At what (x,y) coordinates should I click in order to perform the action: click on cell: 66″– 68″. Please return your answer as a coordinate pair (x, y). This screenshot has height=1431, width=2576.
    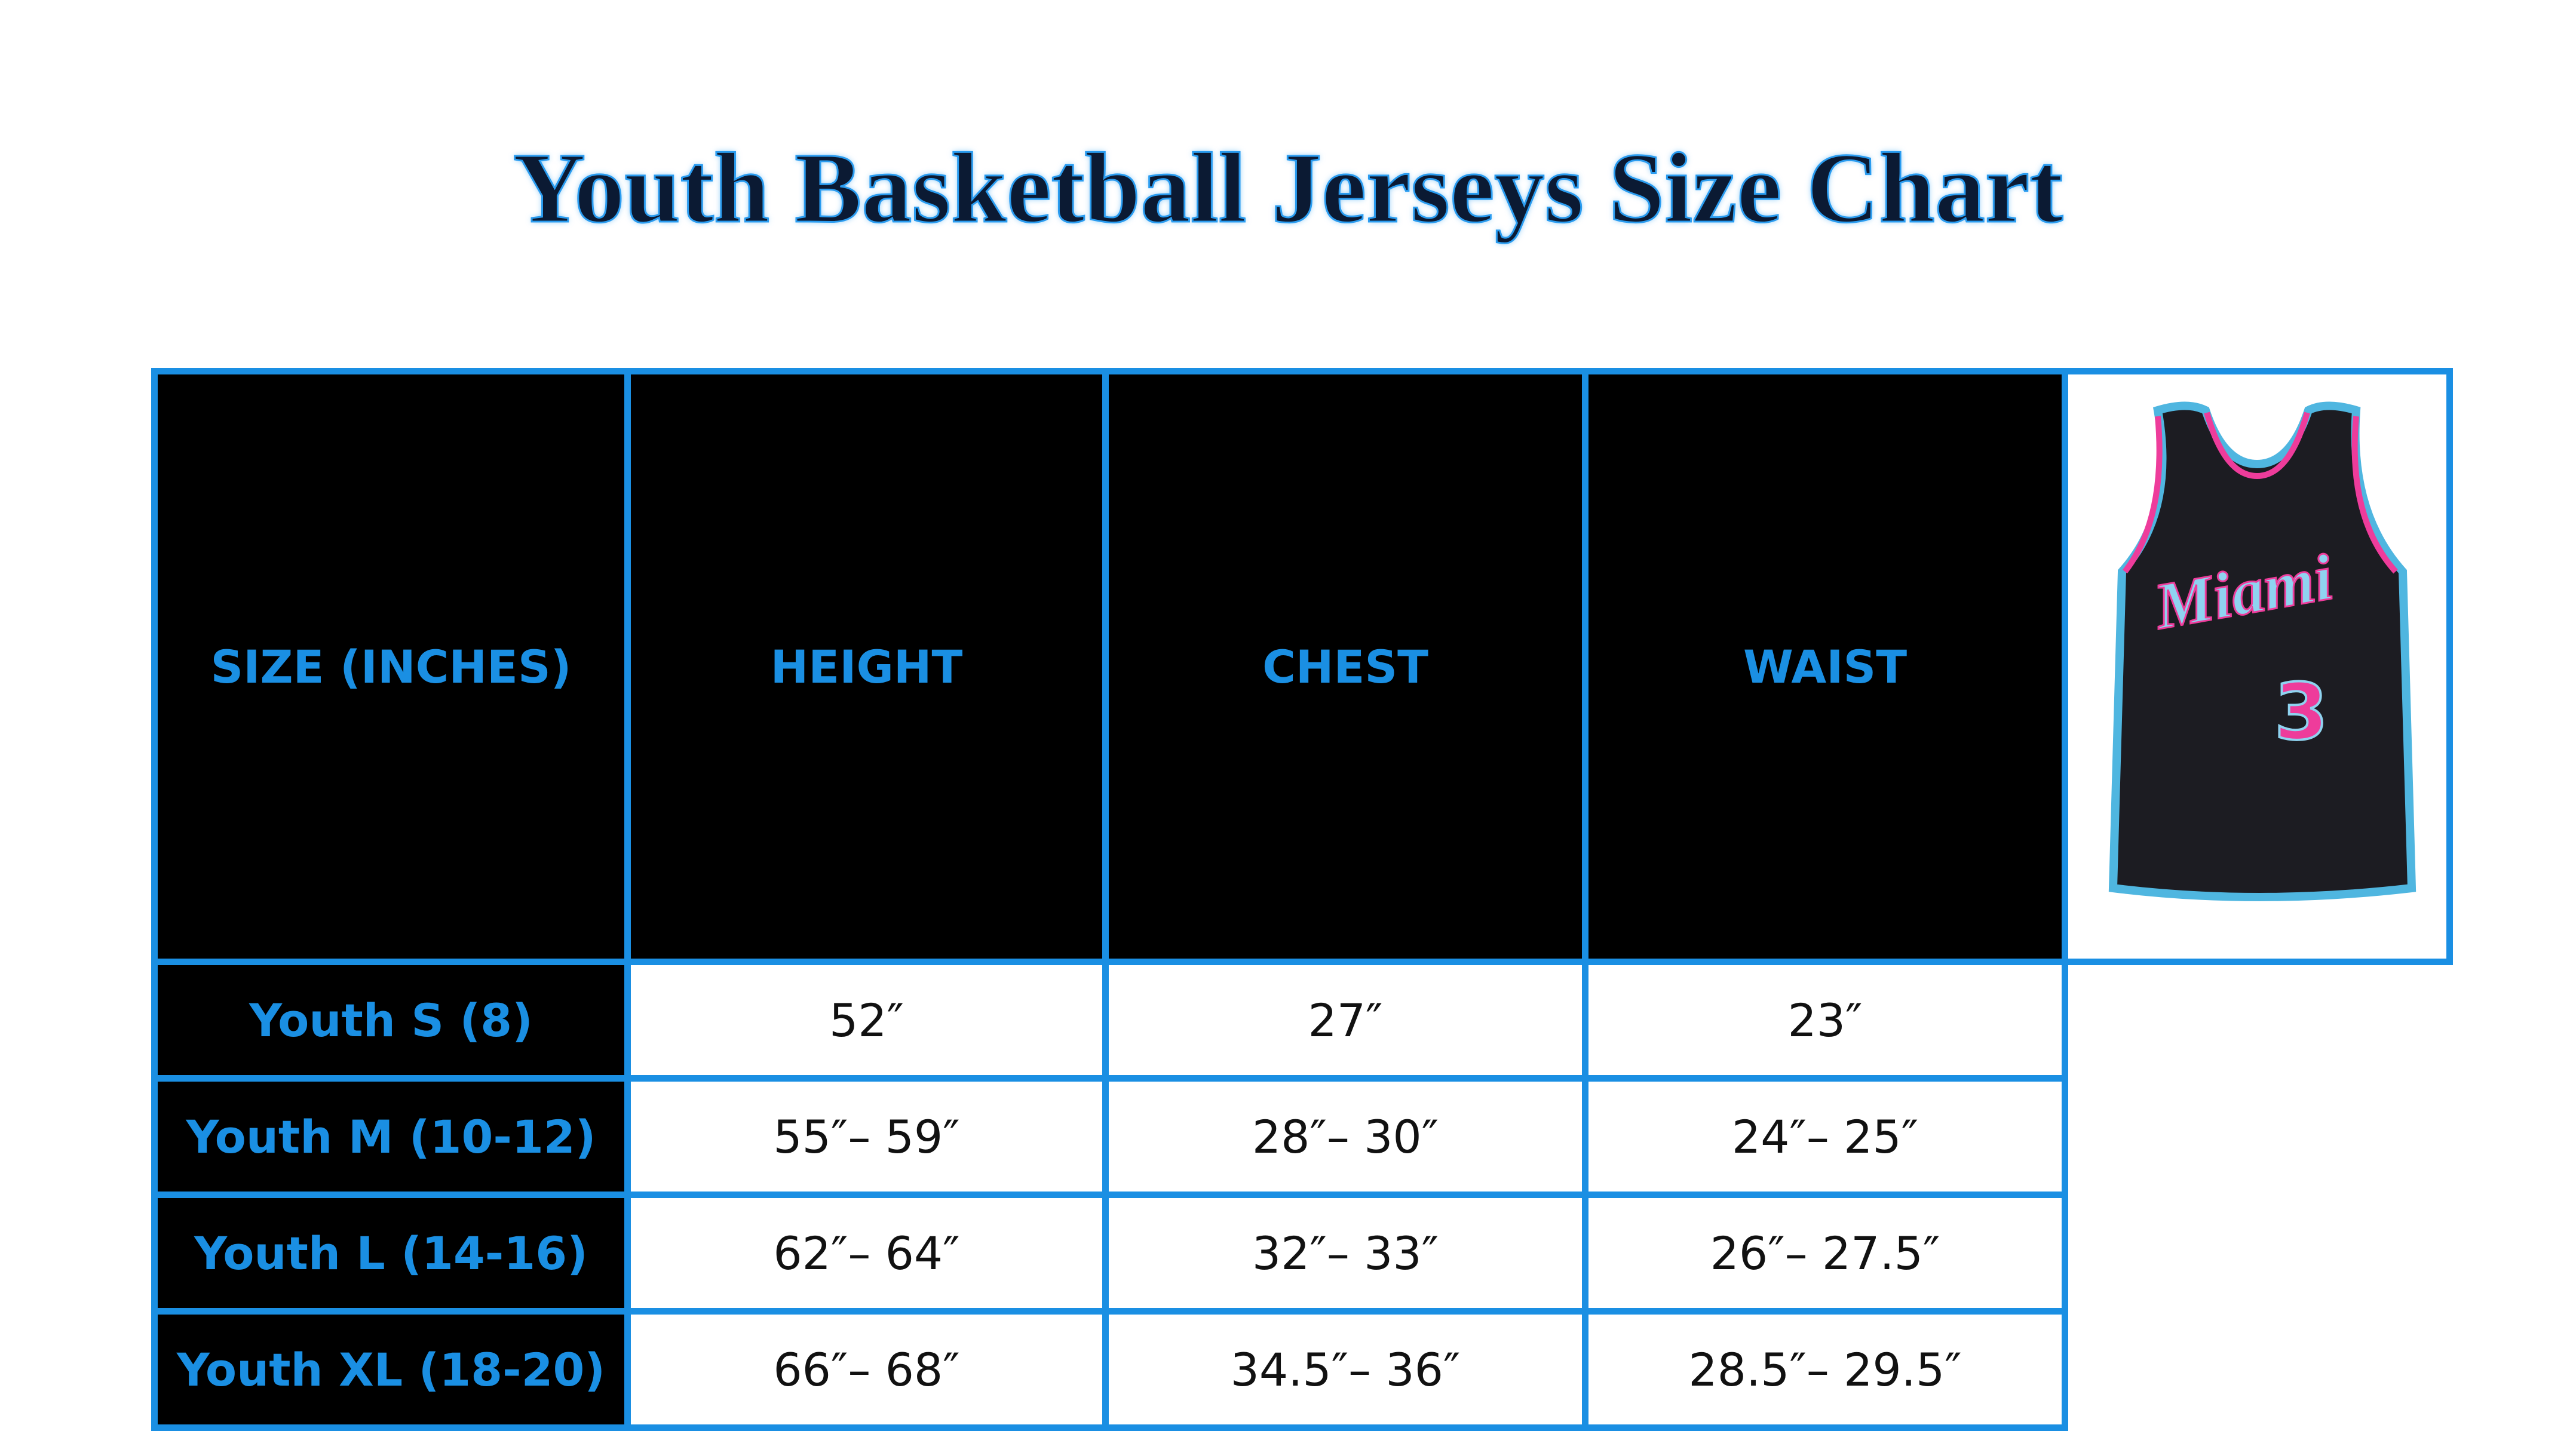
    Looking at the image, I should click on (867, 1369).